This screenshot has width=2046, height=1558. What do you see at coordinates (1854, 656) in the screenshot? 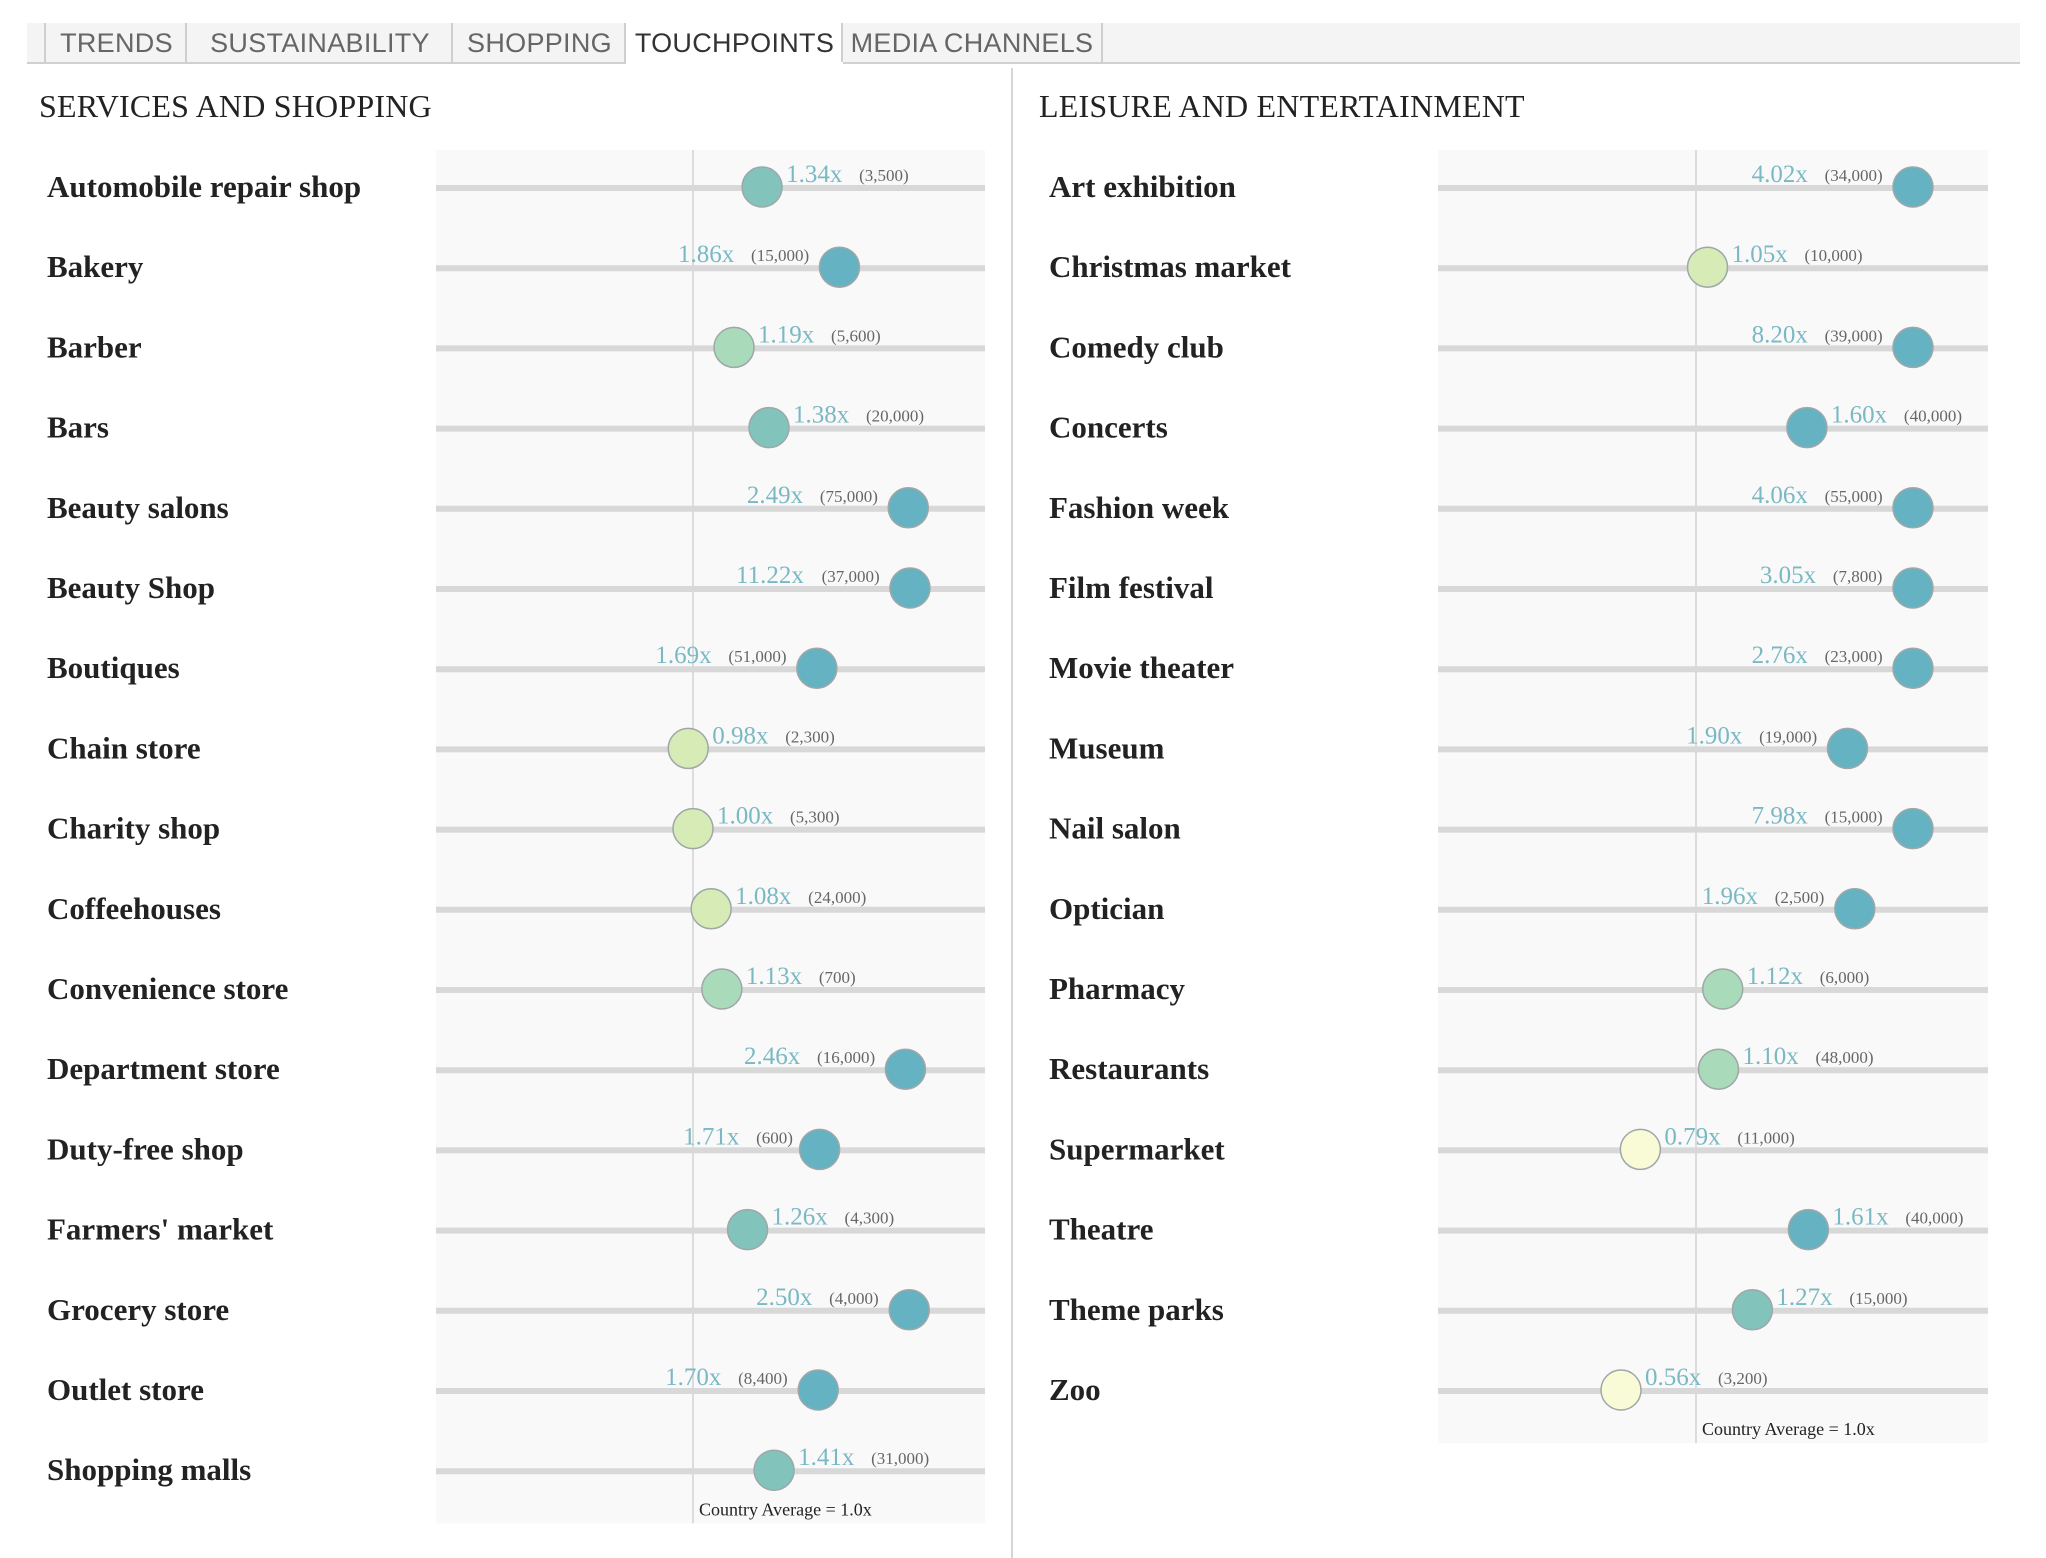
I see `count-label: (23,000)` at bounding box center [1854, 656].